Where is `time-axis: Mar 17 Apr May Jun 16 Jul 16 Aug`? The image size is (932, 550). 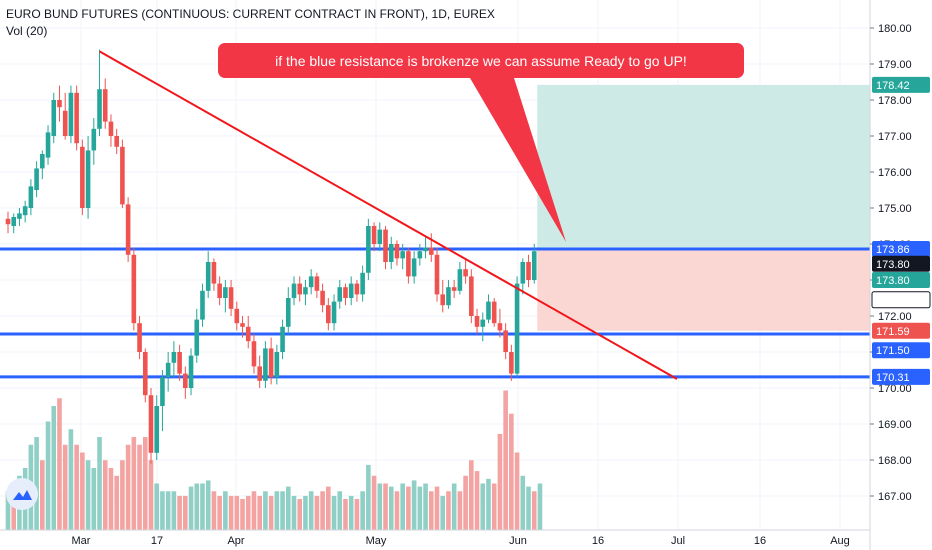 time-axis: Mar 17 Apr May Jun 16 Jul 16 Aug is located at coordinates (435, 538).